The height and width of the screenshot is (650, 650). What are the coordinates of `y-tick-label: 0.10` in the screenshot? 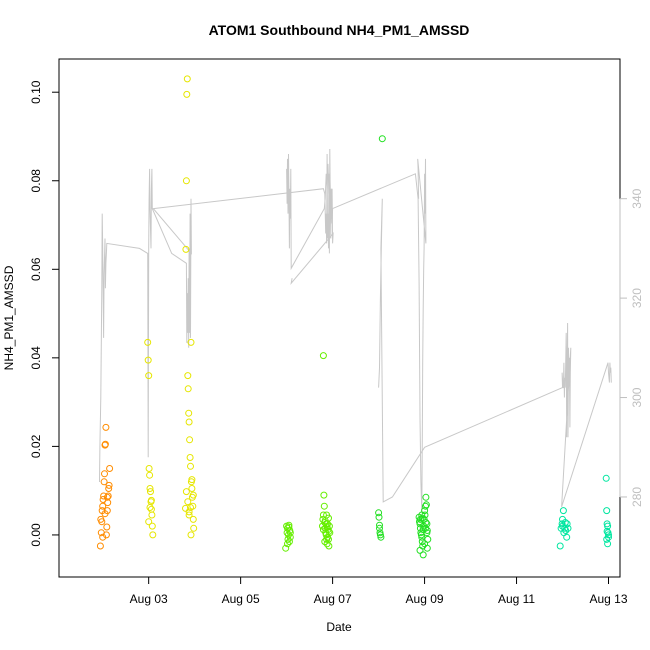 It's located at (36, 92).